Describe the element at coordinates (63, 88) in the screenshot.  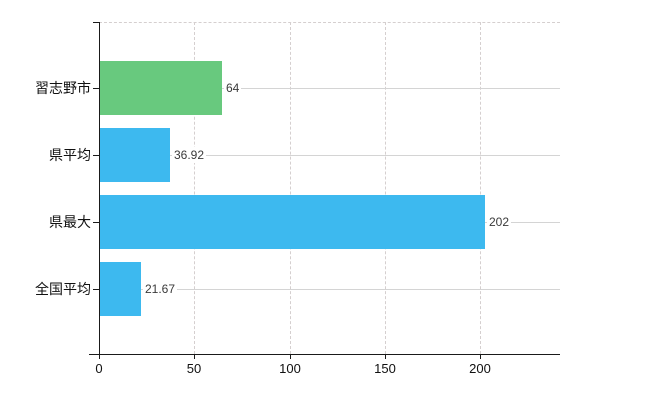
I see `category-label: 習志野市` at that location.